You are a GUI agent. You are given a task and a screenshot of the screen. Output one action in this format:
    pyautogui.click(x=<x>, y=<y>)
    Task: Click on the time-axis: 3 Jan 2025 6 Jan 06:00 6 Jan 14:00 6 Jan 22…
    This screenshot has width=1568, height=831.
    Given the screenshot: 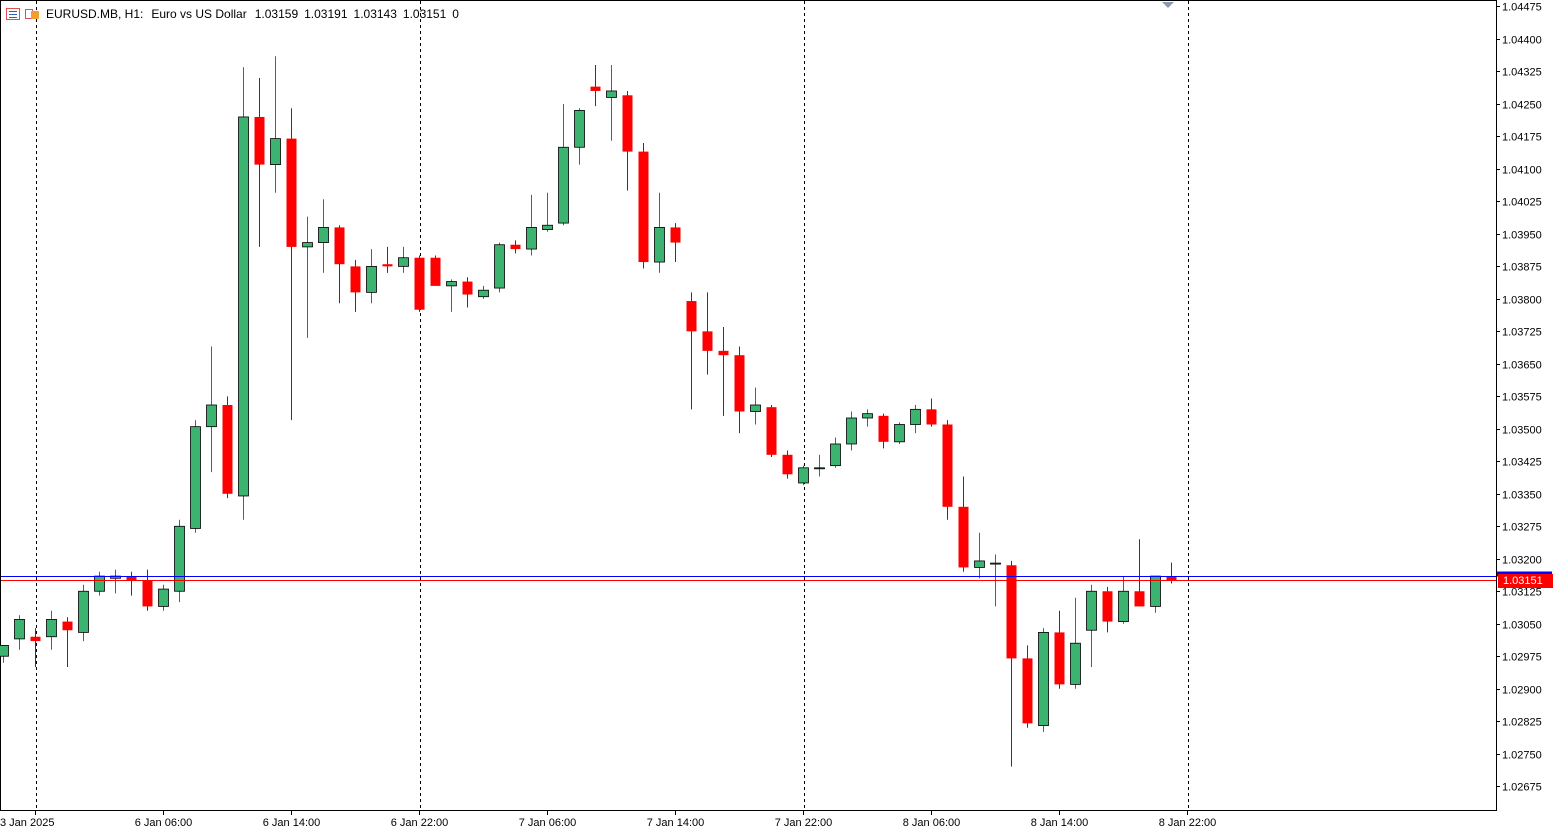 What is the action you would take?
    pyautogui.click(x=608, y=819)
    